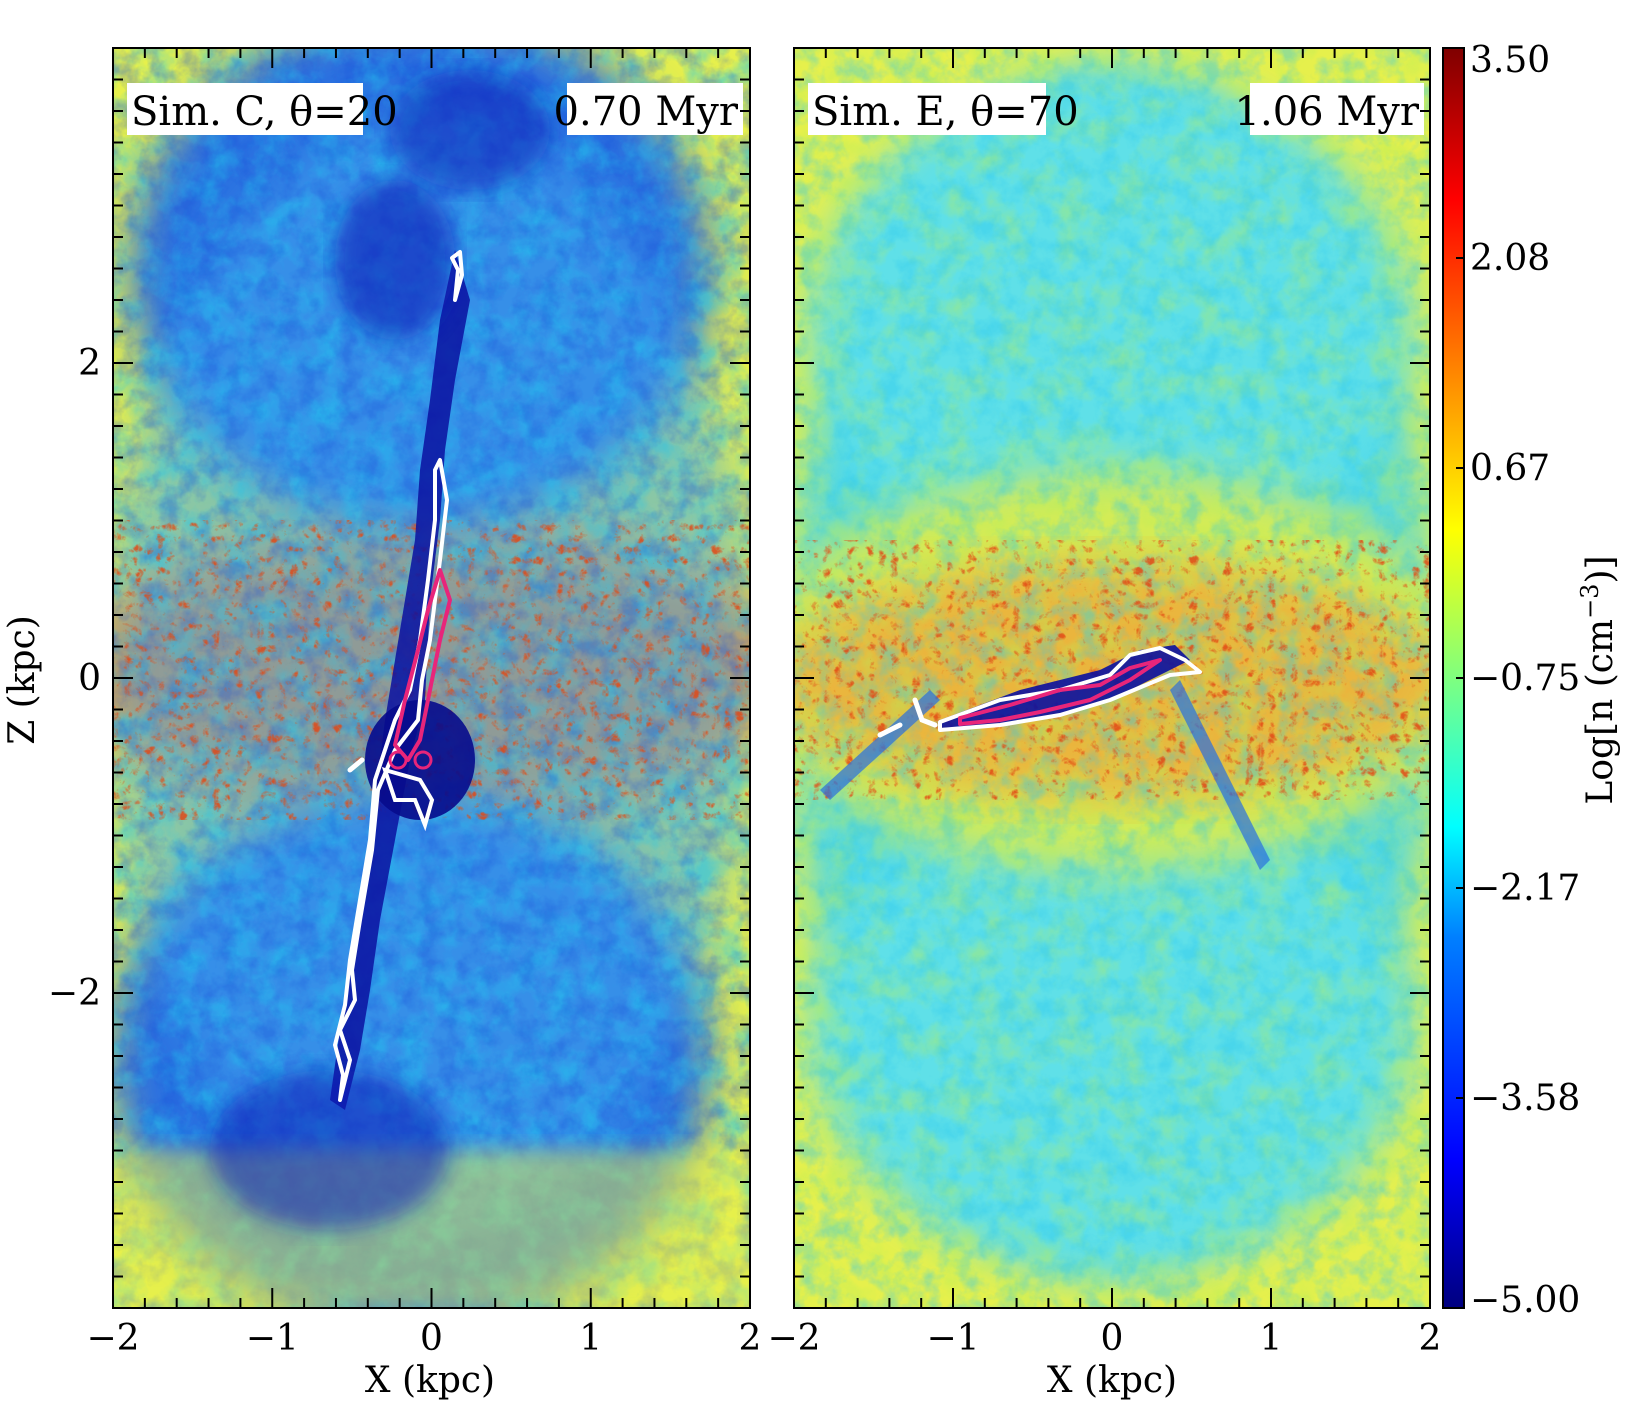  Describe the element at coordinates (646, 112) in the screenshot. I see `time-label-sim-c: 0.70 Myr` at that location.